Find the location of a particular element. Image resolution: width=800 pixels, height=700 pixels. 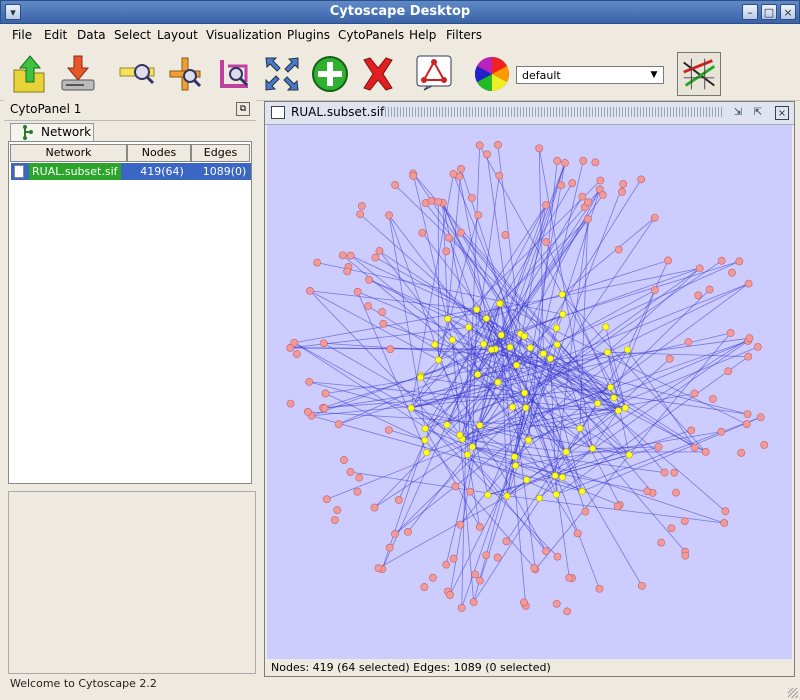

menu-select: Select is located at coordinates (133, 35).